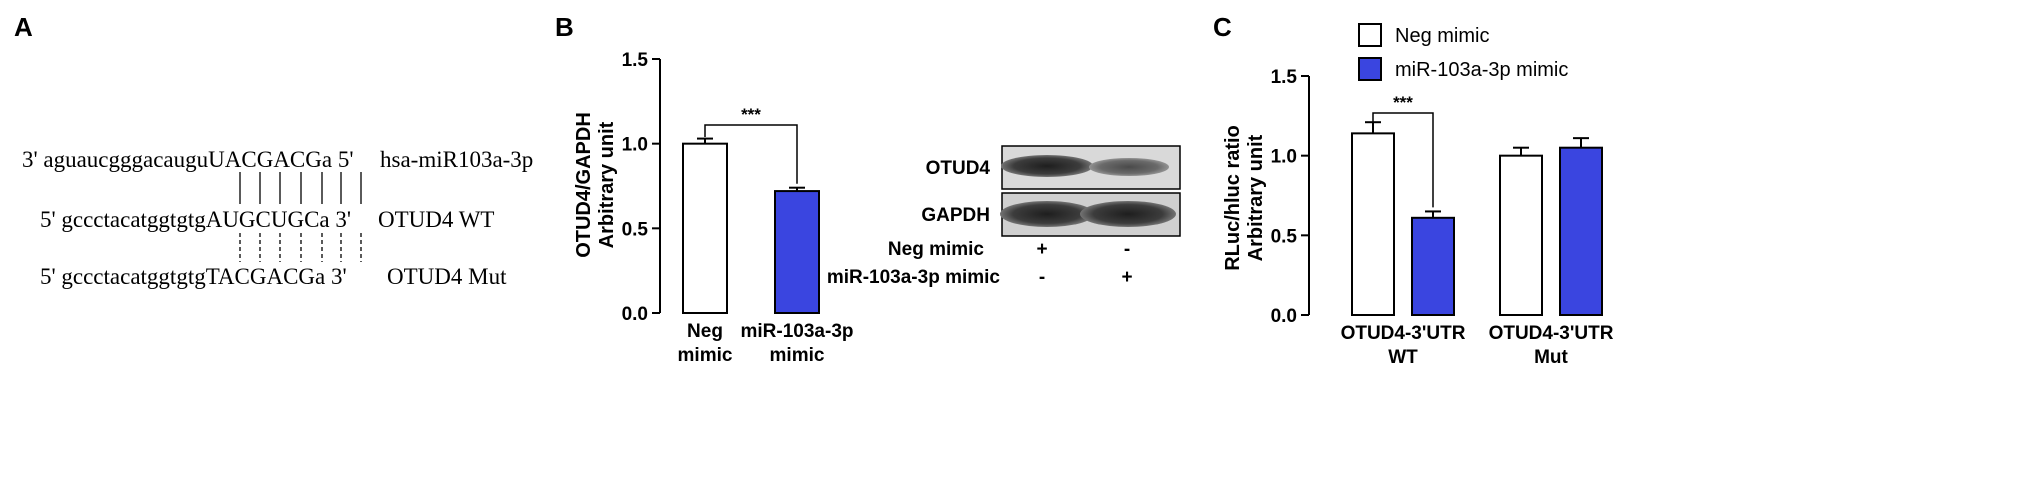 The width and height of the screenshot is (2033, 479). Describe the element at coordinates (1047, 166) in the screenshot. I see `blot-band-otud4-lane1` at that location.